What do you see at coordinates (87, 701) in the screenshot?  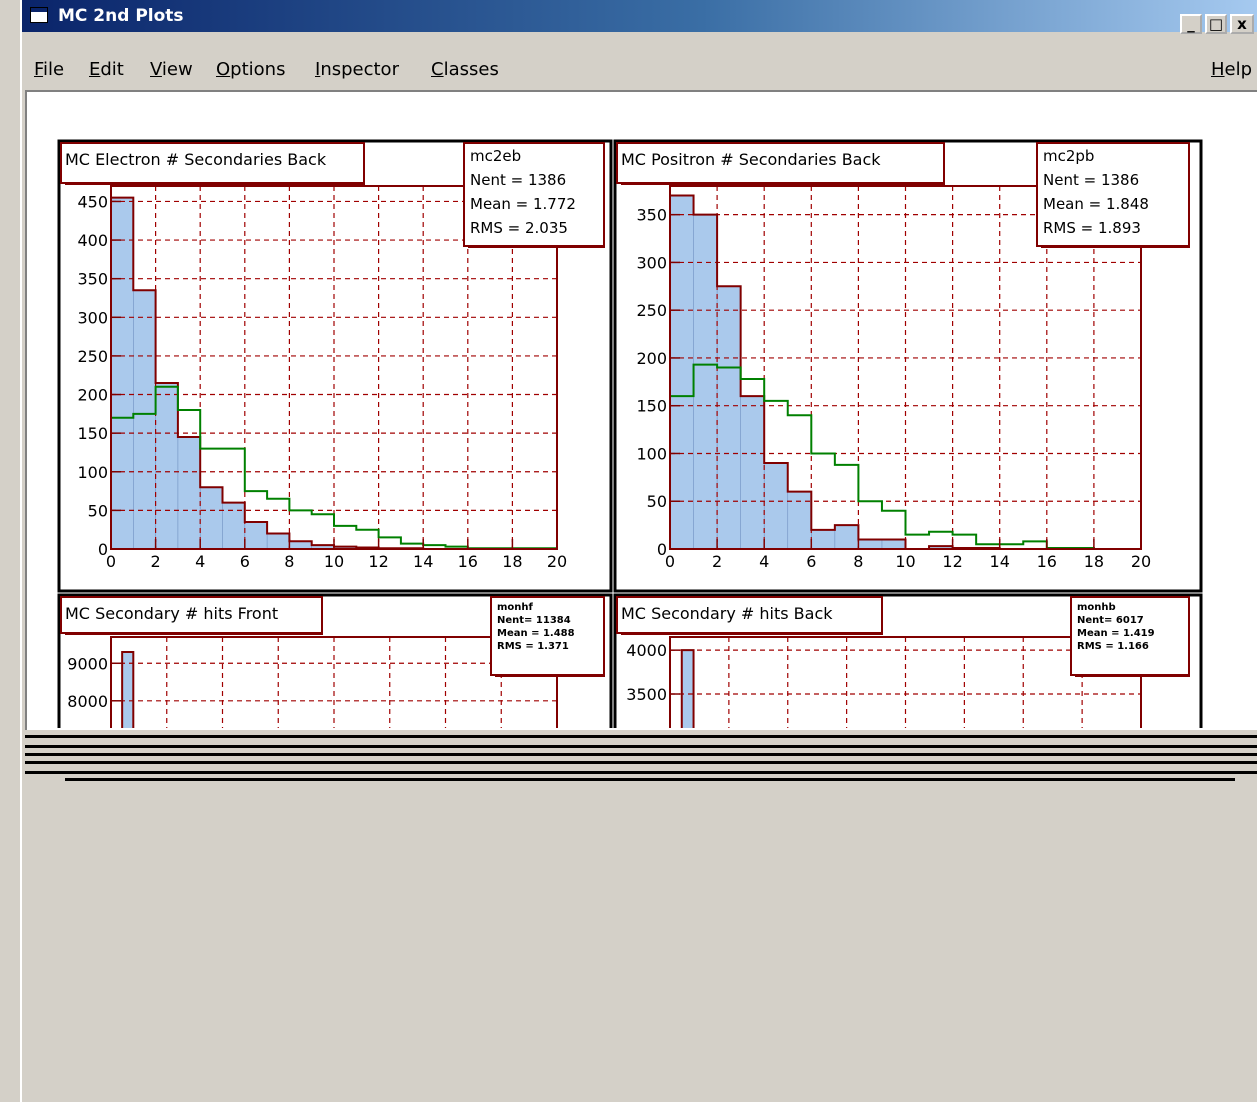 I see `y-tick-label: 8000` at bounding box center [87, 701].